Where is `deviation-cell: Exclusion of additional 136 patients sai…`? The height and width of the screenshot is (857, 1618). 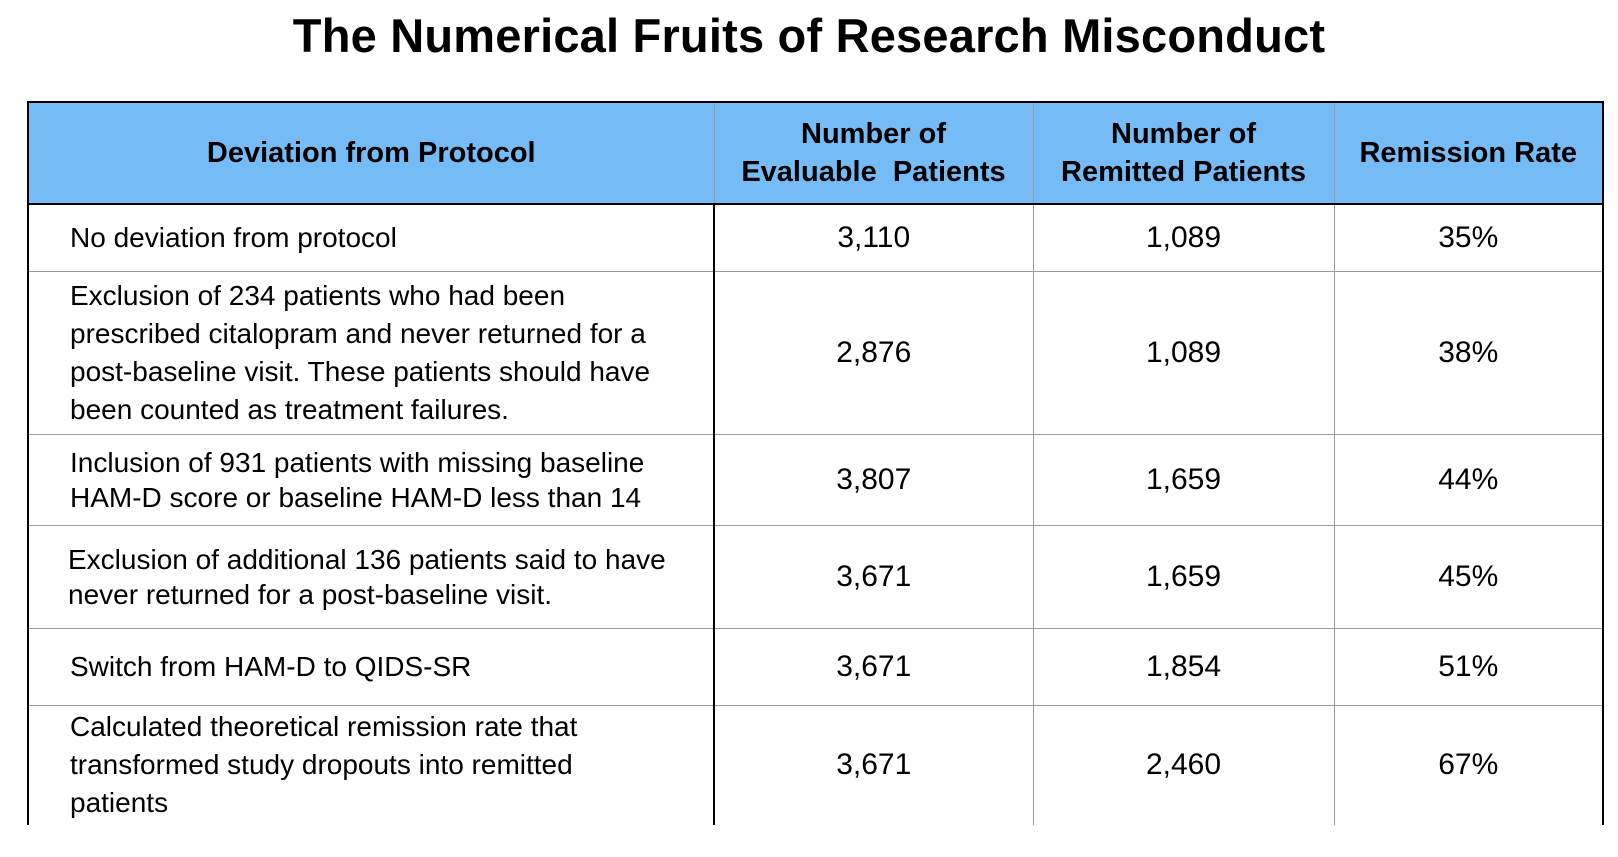
deviation-cell: Exclusion of additional 136 patients sai… is located at coordinates (371, 576).